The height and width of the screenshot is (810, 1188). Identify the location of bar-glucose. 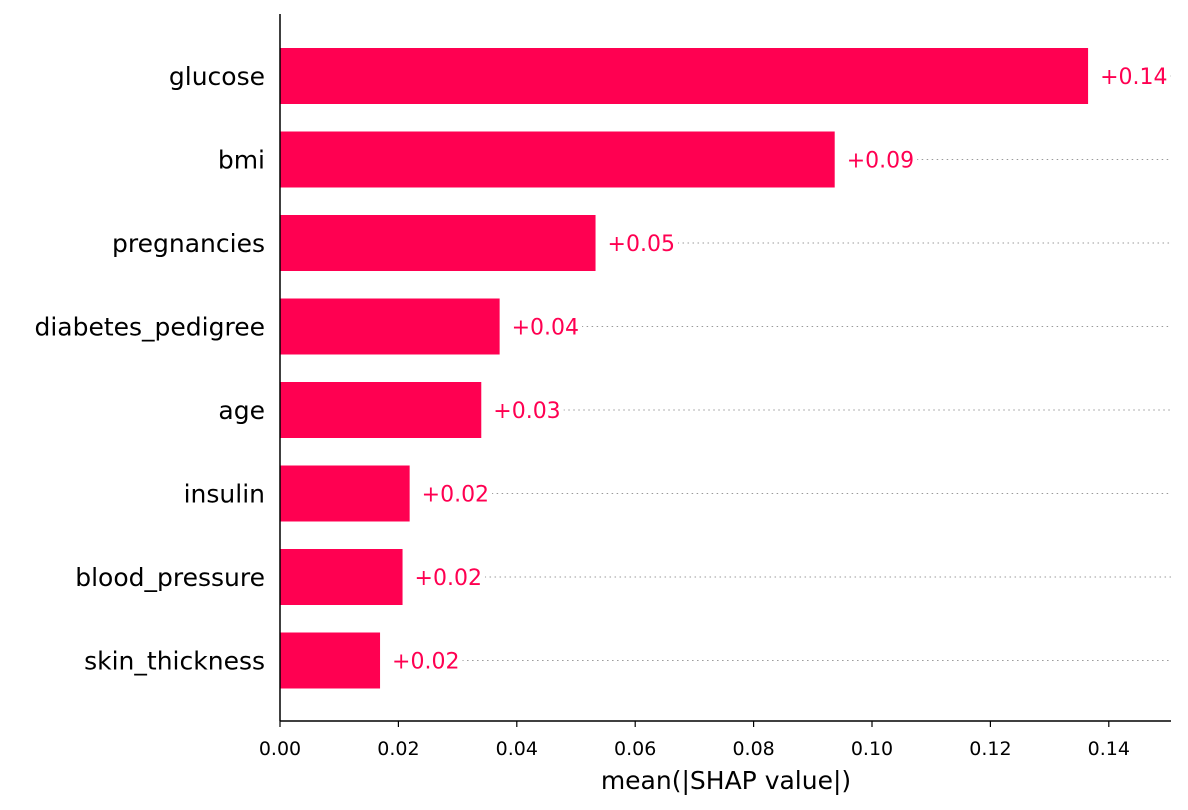
(684, 76).